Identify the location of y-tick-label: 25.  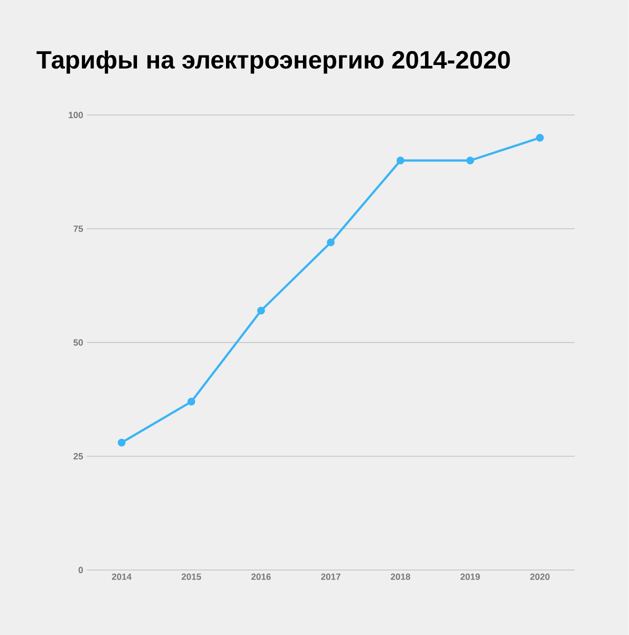
(79, 456).